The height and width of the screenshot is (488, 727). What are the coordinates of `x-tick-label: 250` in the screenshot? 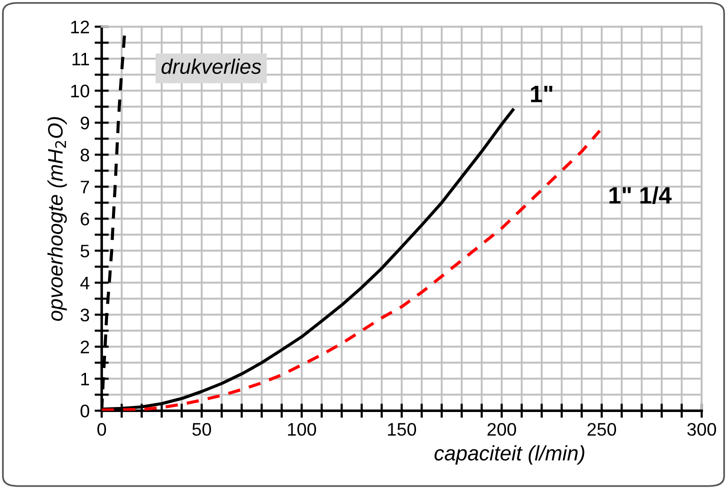 It's located at (602, 429).